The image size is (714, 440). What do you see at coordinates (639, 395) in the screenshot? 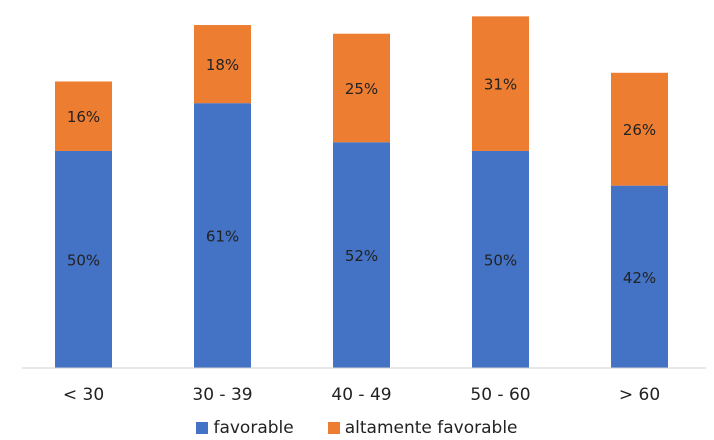
I see `x-tick-label-4: > 60` at bounding box center [639, 395].